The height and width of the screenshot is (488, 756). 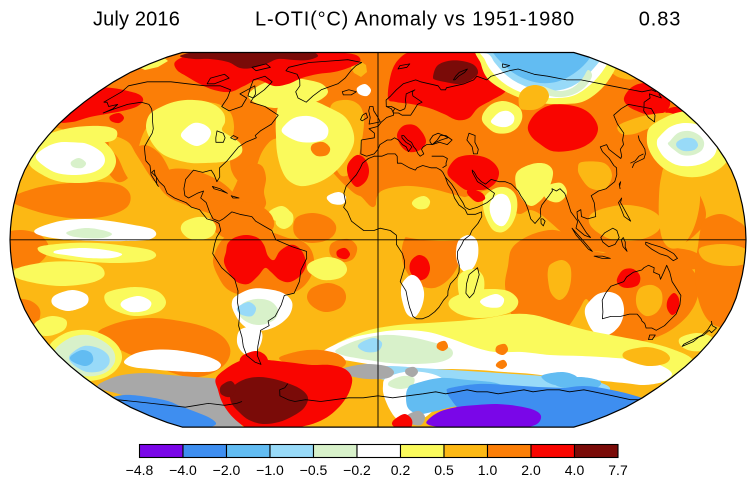 What do you see at coordinates (357, 470) in the screenshot?
I see `svg-text: −0.2` at bounding box center [357, 470].